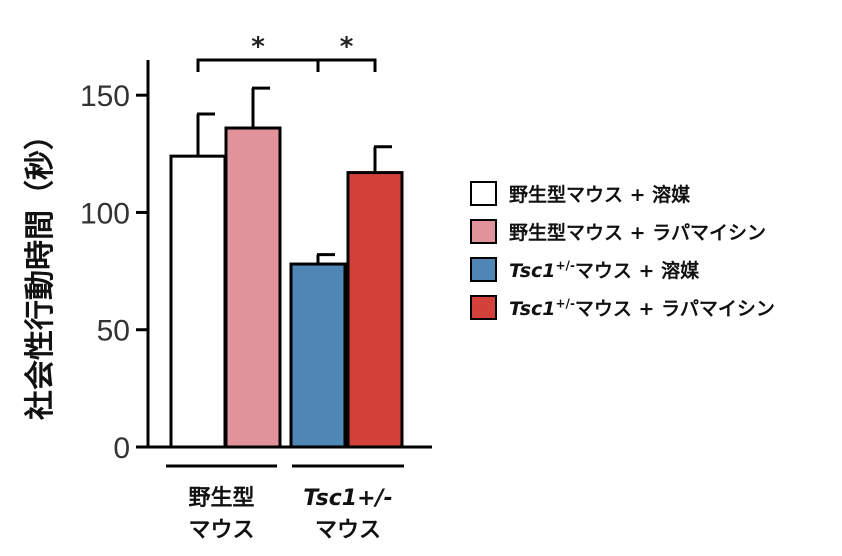  I want to click on legend-label: 野生型マウス + ラパマイシン, so click(637, 232).